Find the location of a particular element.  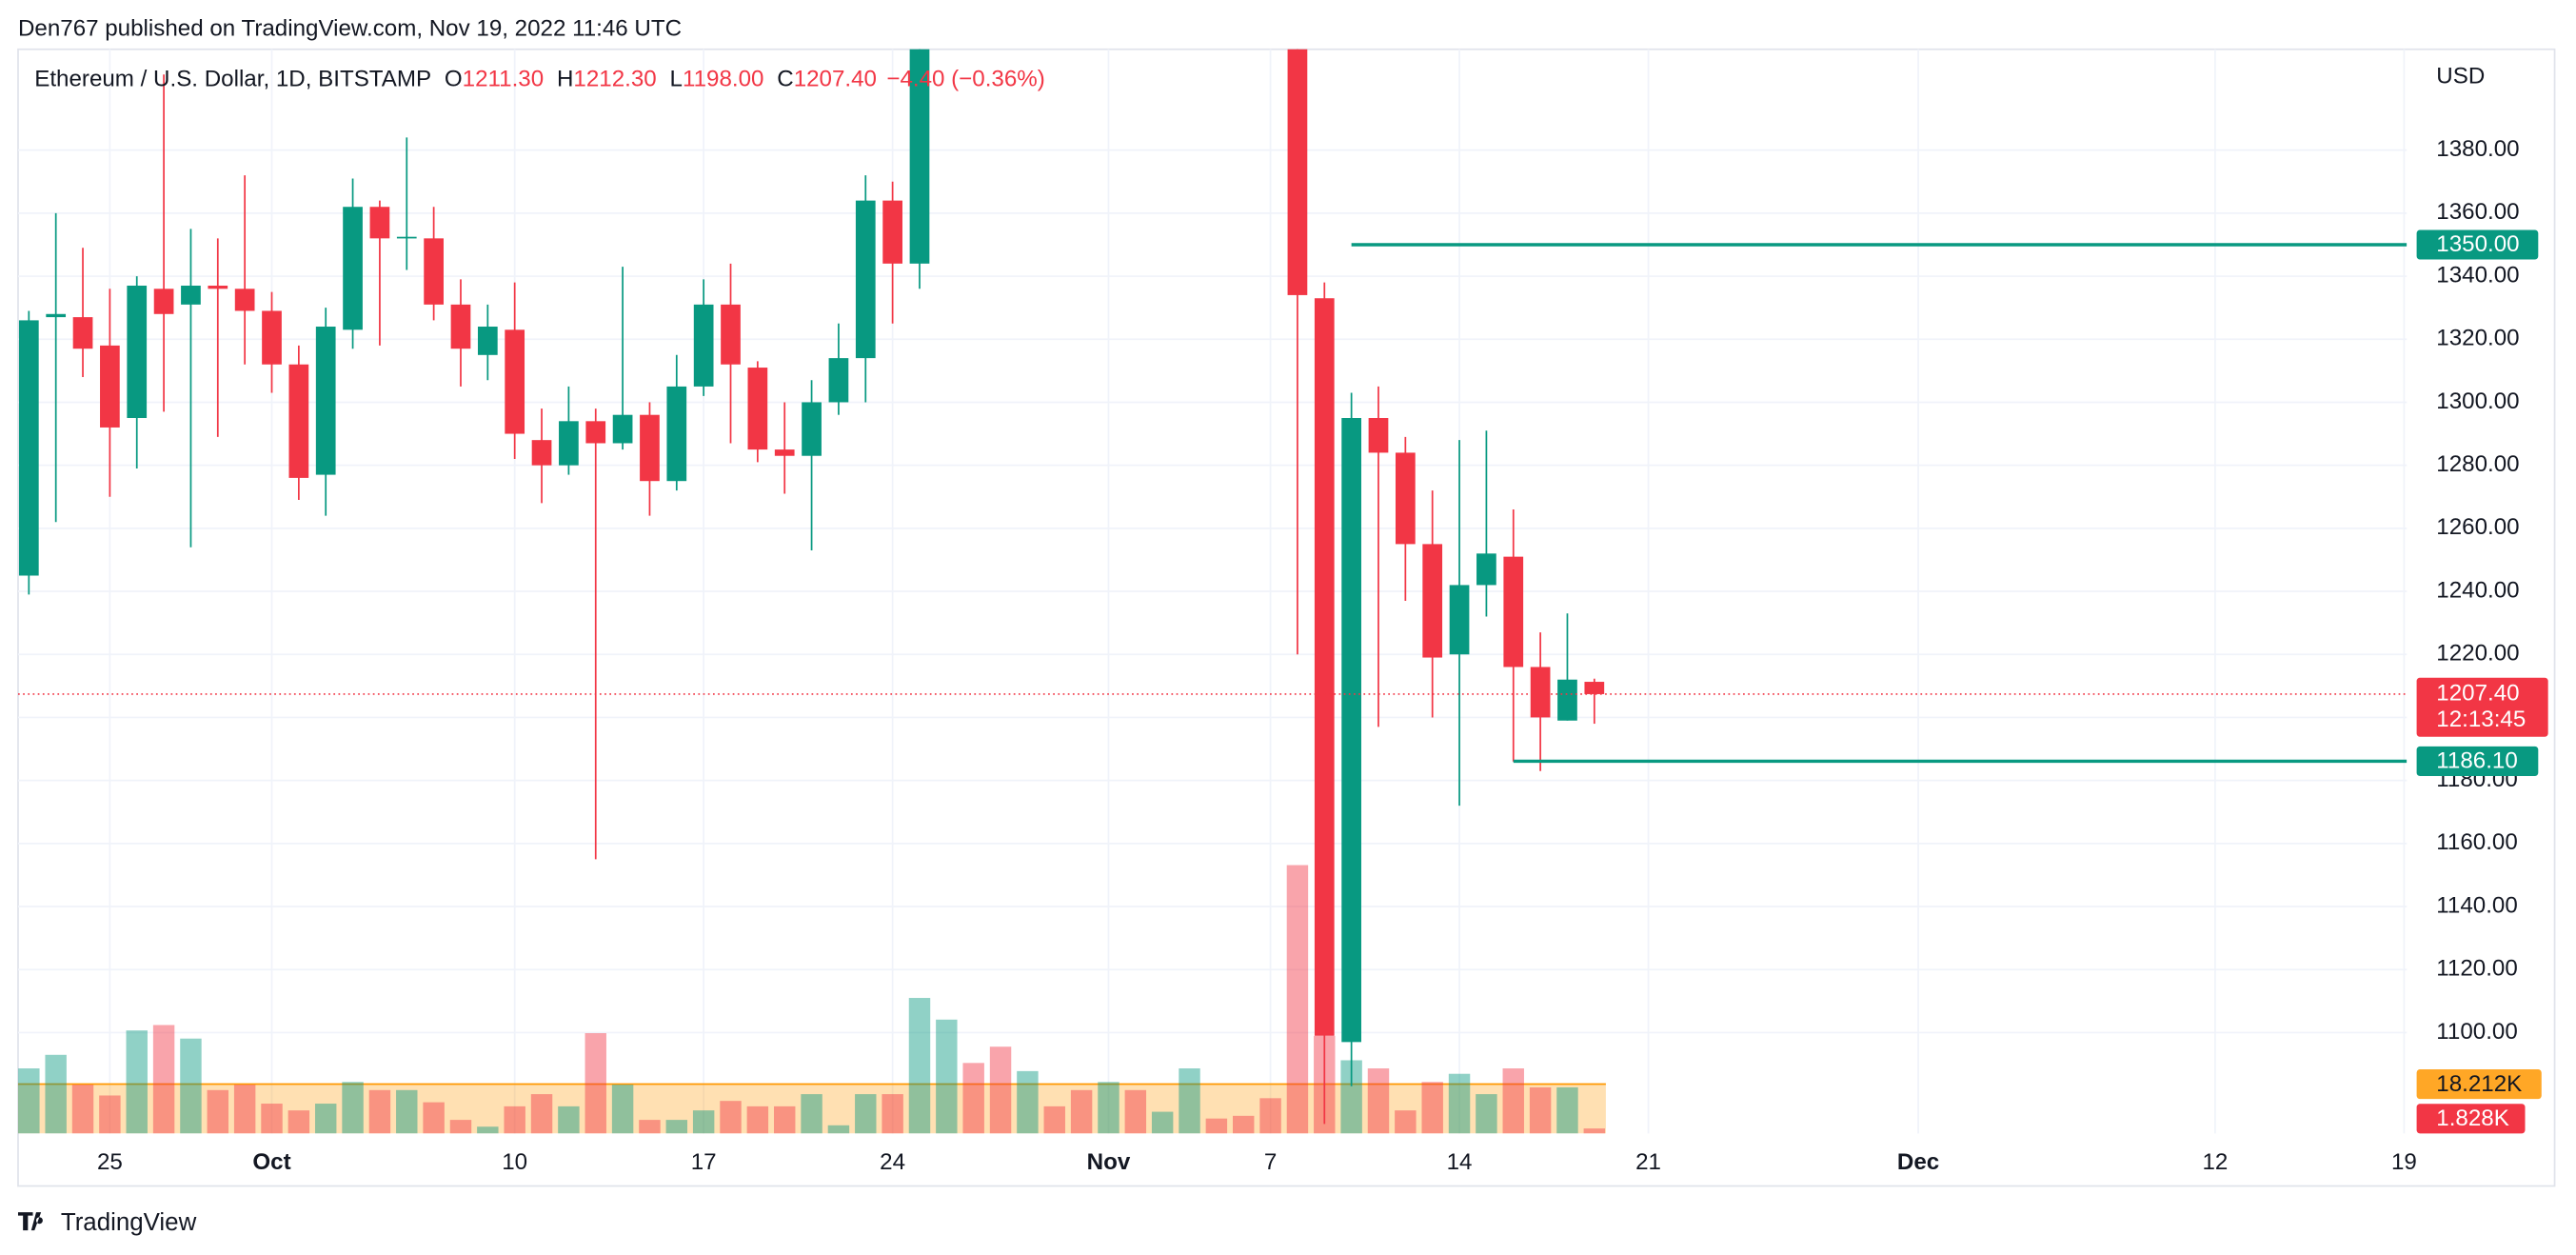

y-tick-label: 1300.00 is located at coordinates (2477, 401).